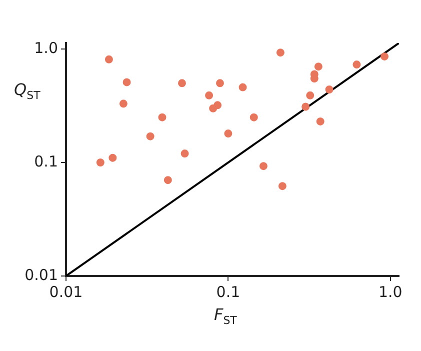 The height and width of the screenshot is (351, 421). I want to click on y-axis-title: Q$_{ST}$, so click(27, 91).